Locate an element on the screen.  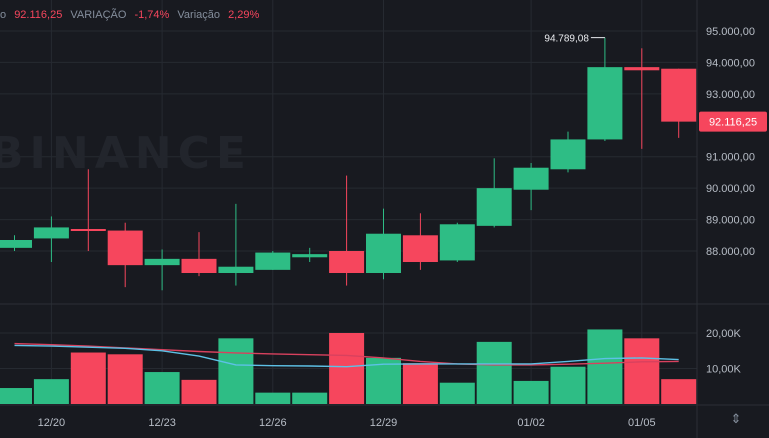
time-tick-label: 12/20 is located at coordinates (52, 423).